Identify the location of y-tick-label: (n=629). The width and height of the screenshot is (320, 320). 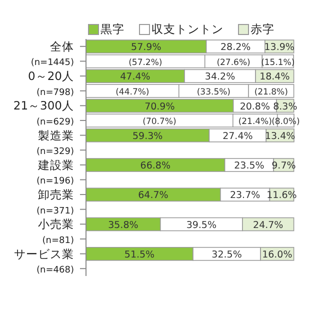
(55, 122).